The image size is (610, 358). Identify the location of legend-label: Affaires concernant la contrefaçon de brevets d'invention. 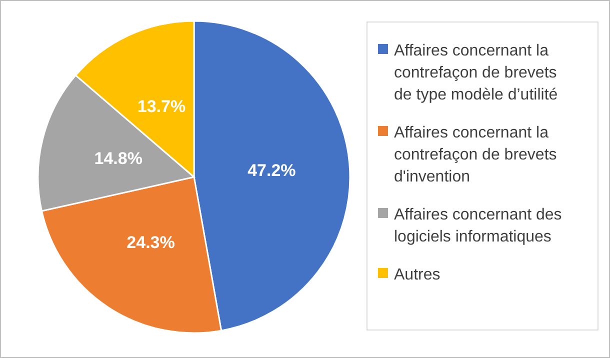
(475, 155).